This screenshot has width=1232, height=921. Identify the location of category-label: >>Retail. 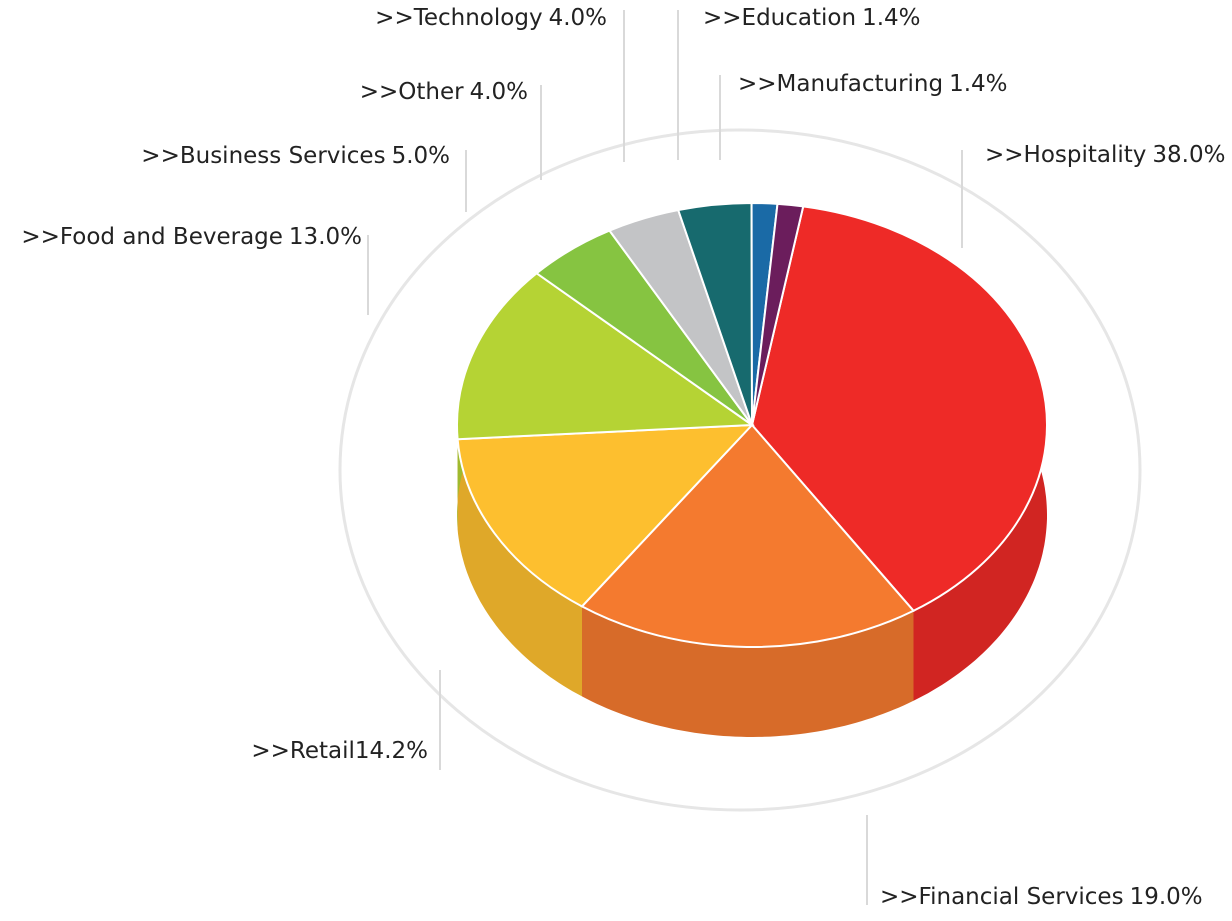
(303, 751).